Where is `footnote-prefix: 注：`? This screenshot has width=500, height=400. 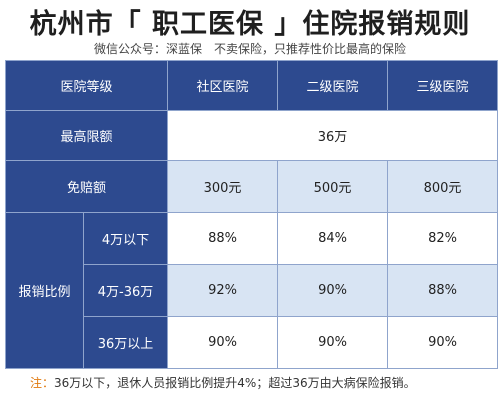
footnote-prefix: 注： is located at coordinates (42, 383).